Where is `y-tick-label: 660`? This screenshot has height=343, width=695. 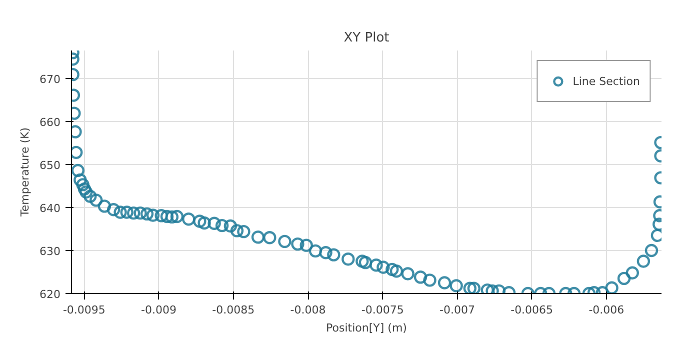 y-tick-label: 660 is located at coordinates (50, 122).